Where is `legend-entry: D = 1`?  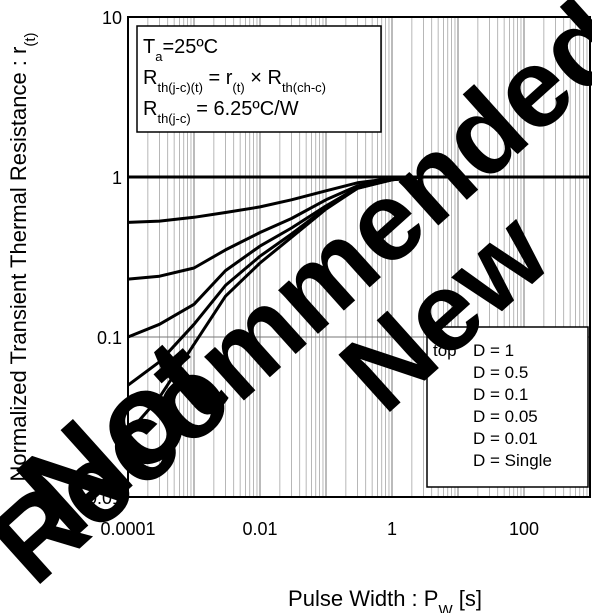
legend-entry: D = 1 is located at coordinates (493, 350).